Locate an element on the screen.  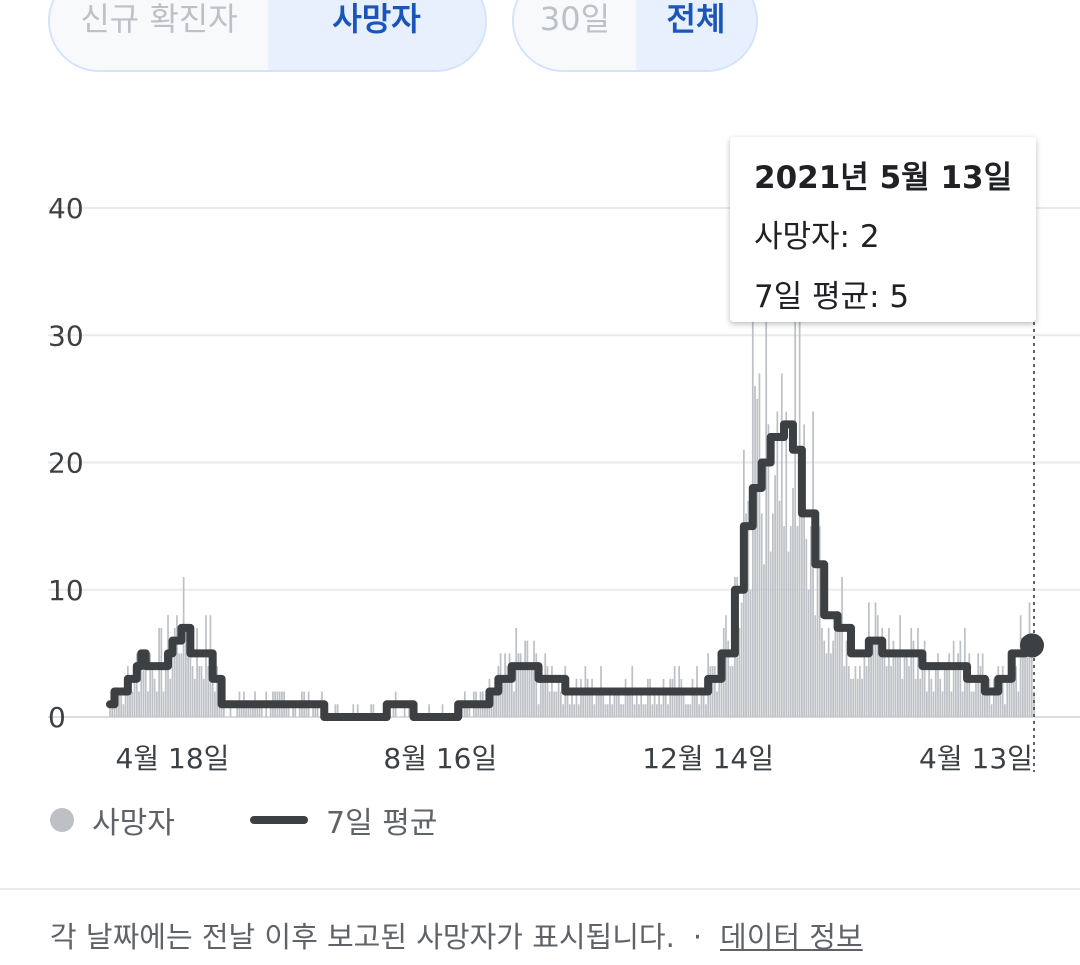
range-all-tab: 전체 is located at coordinates (696, 35).